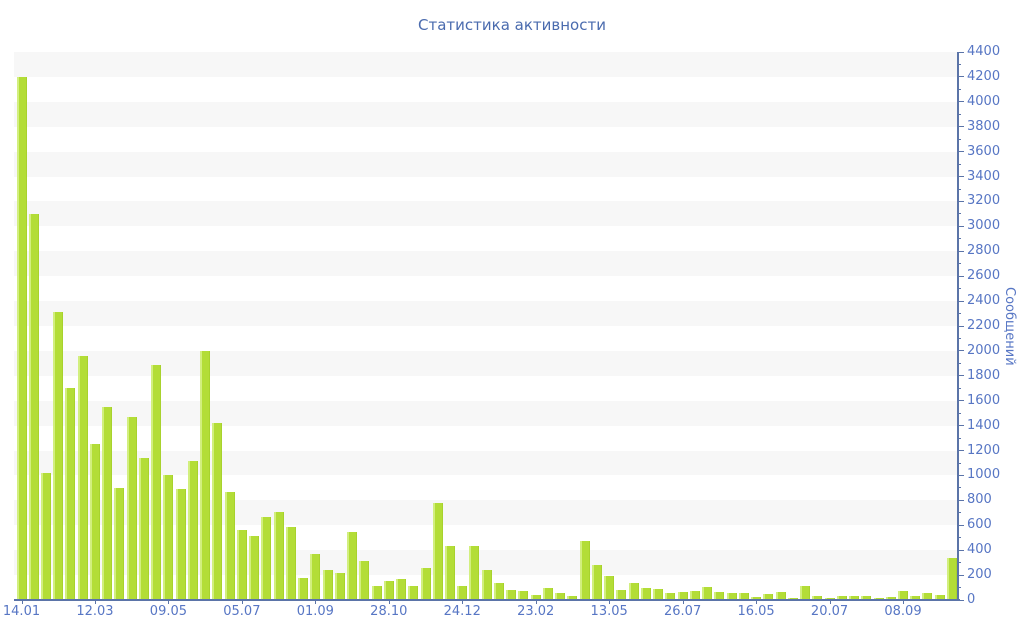  Describe the element at coordinates (984, 350) in the screenshot. I see `y-tick-label: 2000` at that location.